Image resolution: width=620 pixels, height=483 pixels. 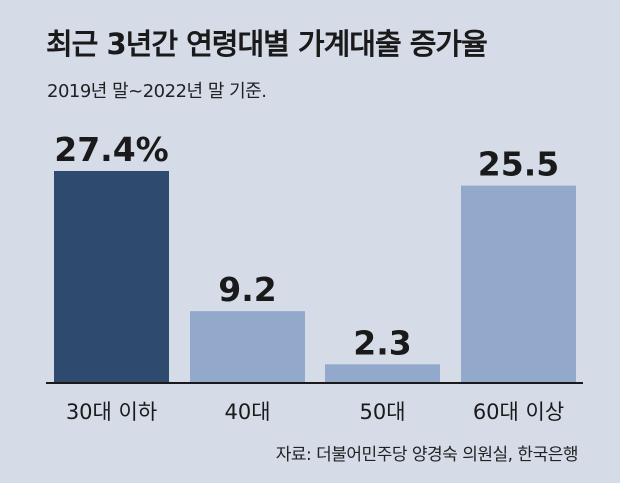 I want to click on chart-title: 최근 3년간 연령대별 가계대출 증가율, so click(x=267, y=44).